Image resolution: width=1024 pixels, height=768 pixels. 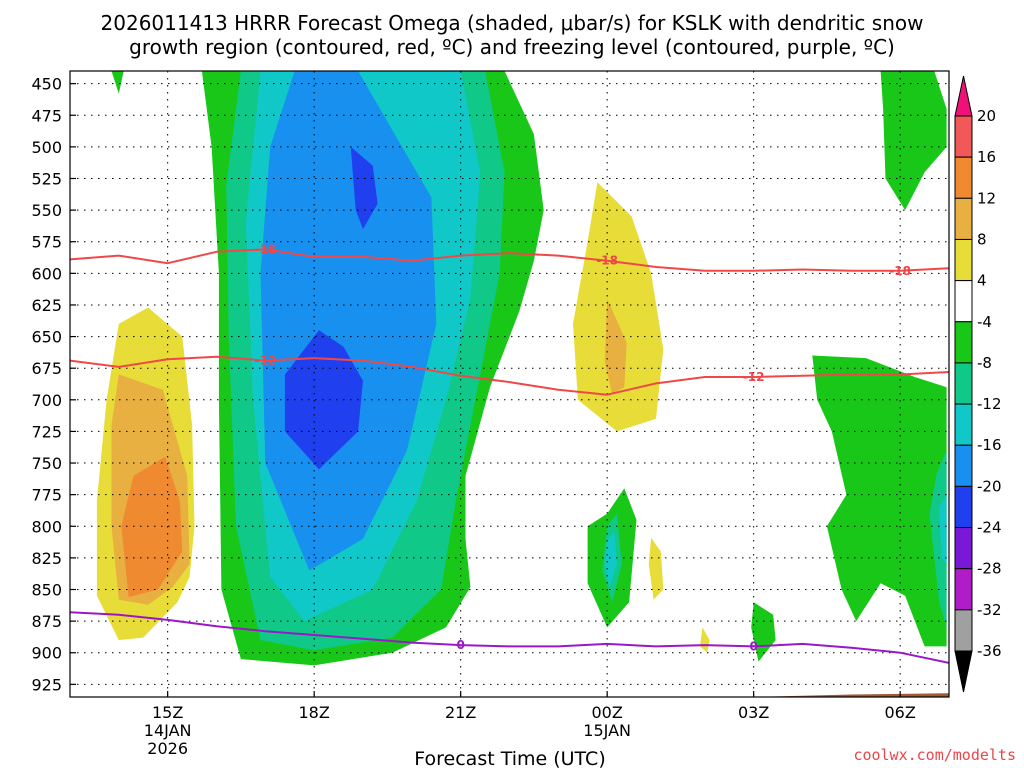 What do you see at coordinates (509, 637) in the screenshot?
I see `freezing-level-line` at bounding box center [509, 637].